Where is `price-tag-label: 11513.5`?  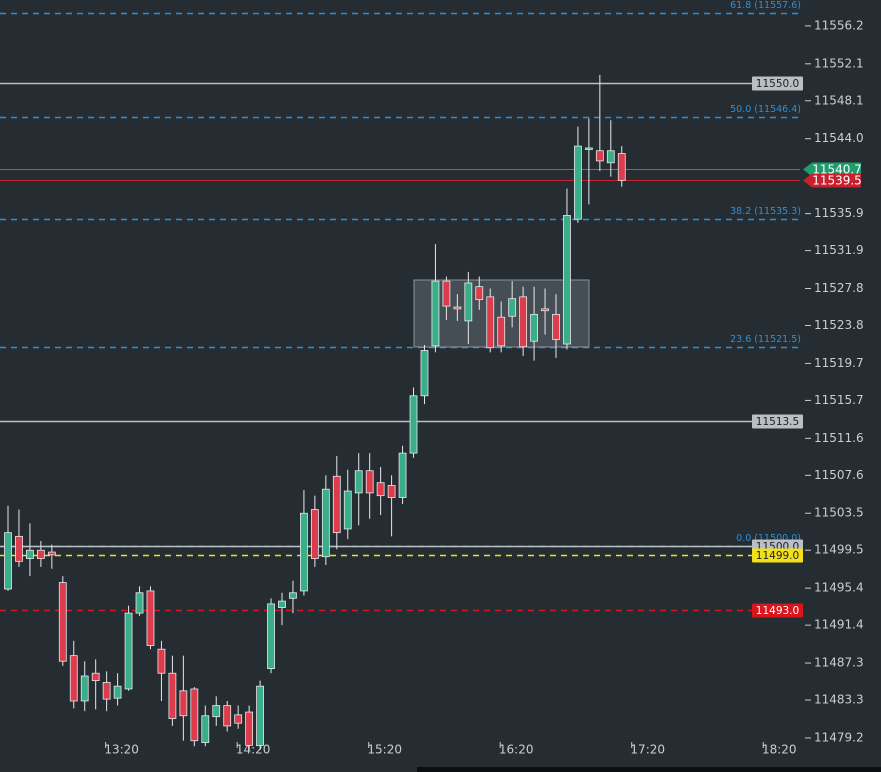
price-tag-label: 11513.5 is located at coordinates (777, 422).